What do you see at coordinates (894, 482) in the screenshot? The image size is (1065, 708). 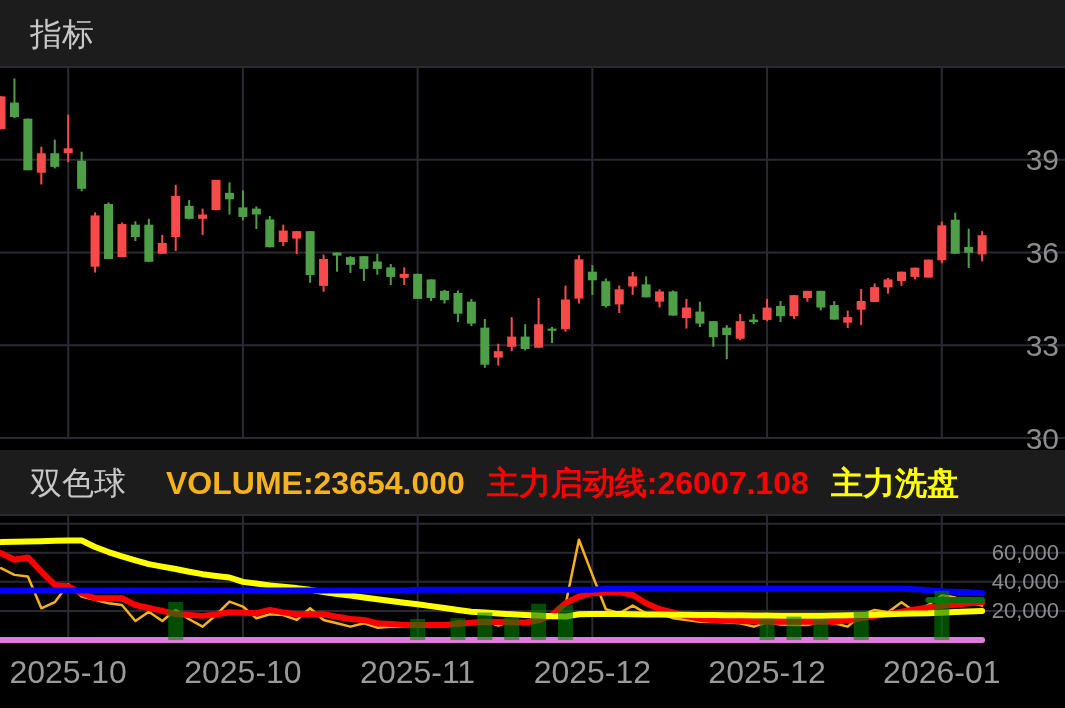 I see `text: 主力洗盘` at bounding box center [894, 482].